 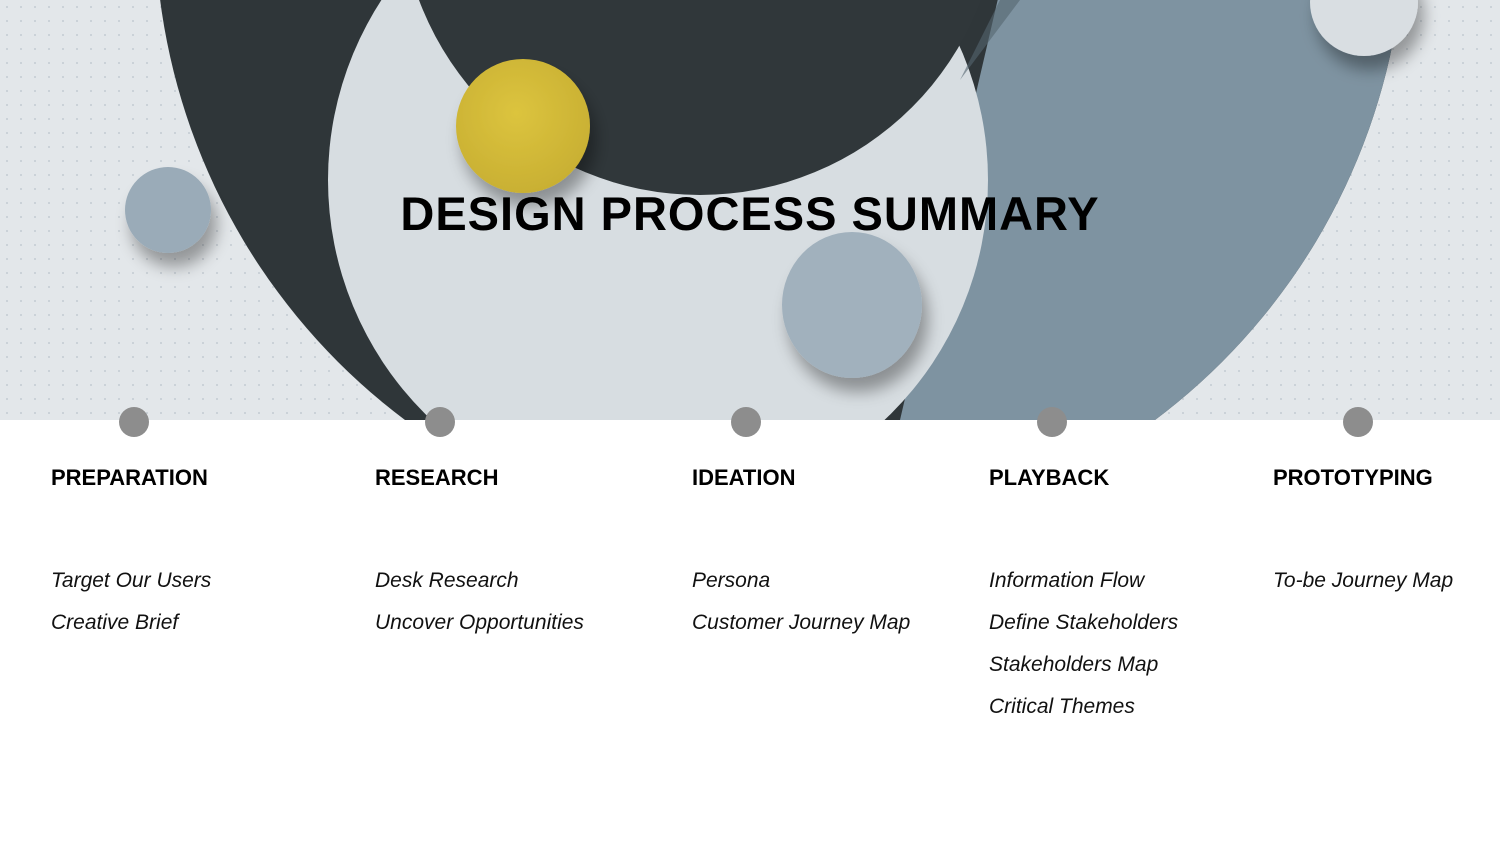 What do you see at coordinates (750, 213) in the screenshot?
I see `page-title: DESIGN PROCESS SUMMARY` at bounding box center [750, 213].